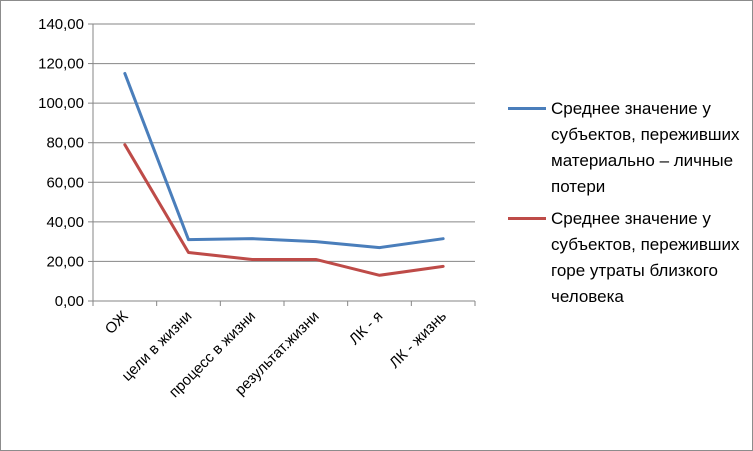 The image size is (753, 451). What do you see at coordinates (61, 24) in the screenshot?
I see `y-tick-label: 140,00` at bounding box center [61, 24].